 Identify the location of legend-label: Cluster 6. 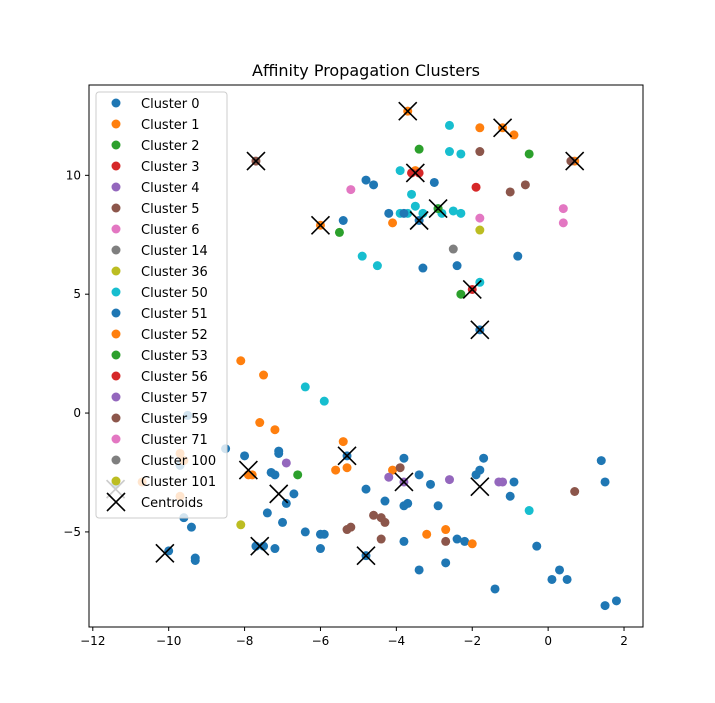
(170, 230).